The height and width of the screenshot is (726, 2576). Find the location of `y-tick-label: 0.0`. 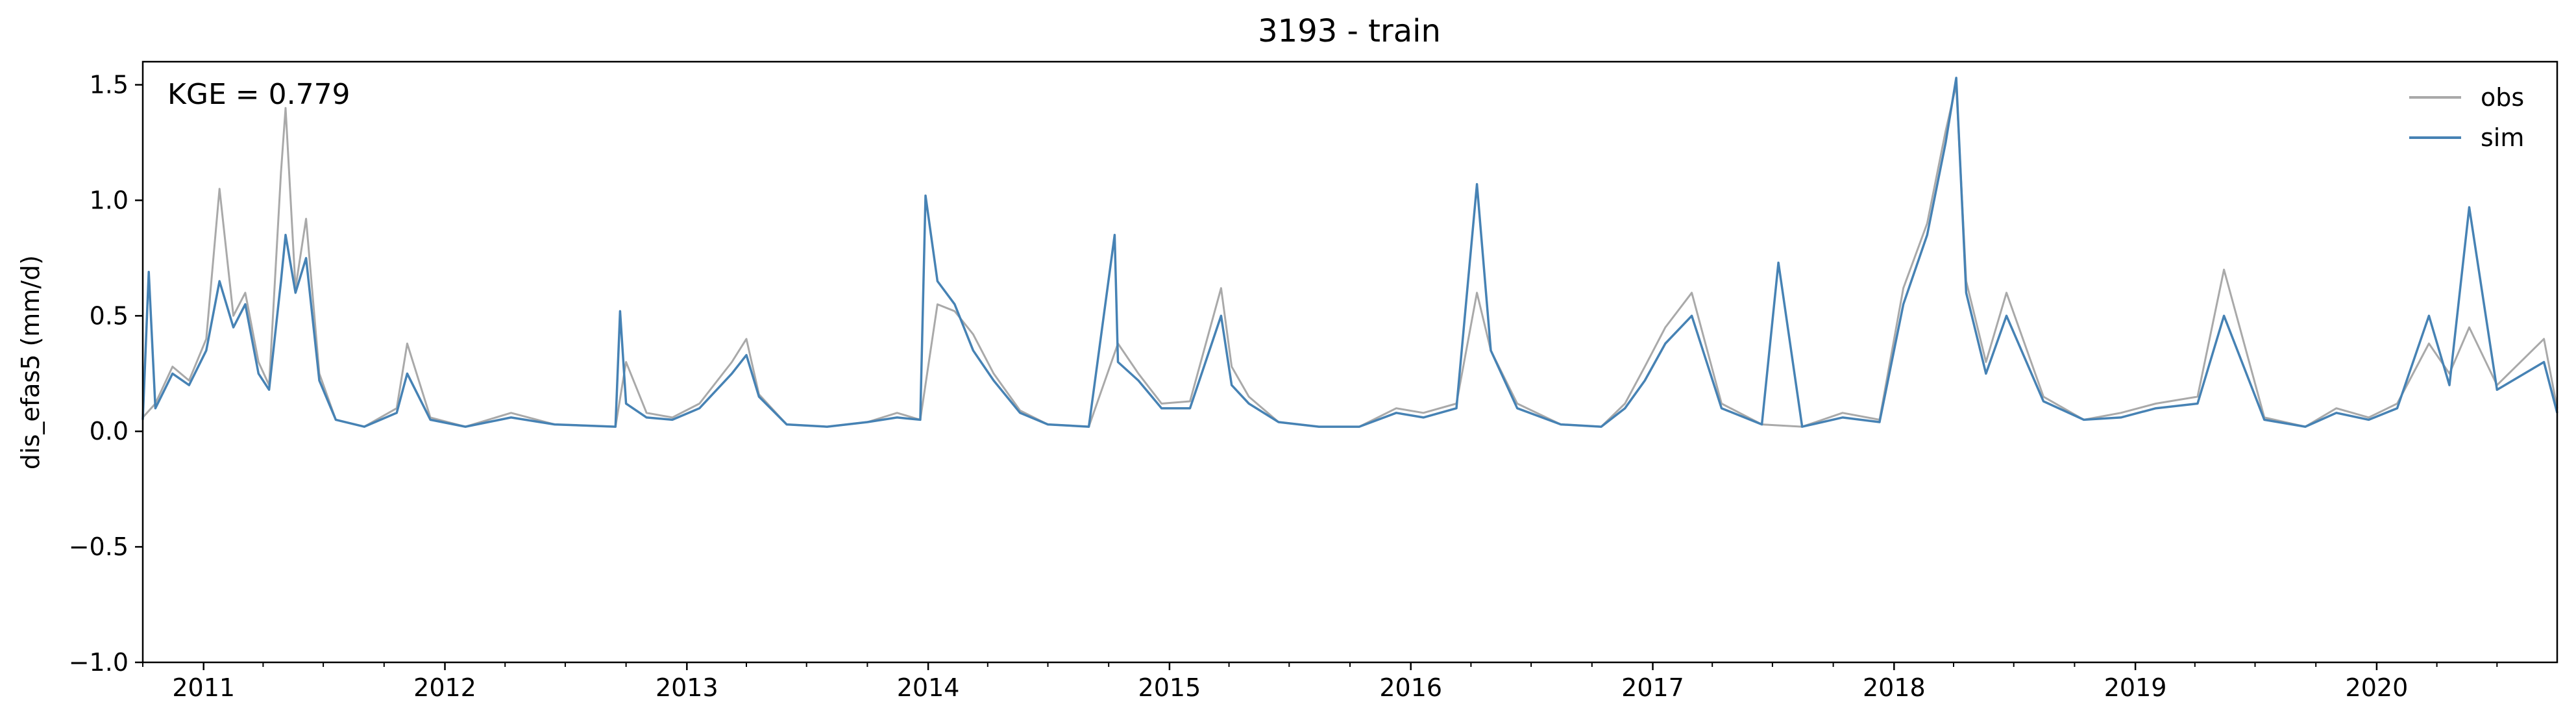

y-tick-label: 0.0 is located at coordinates (109, 431).